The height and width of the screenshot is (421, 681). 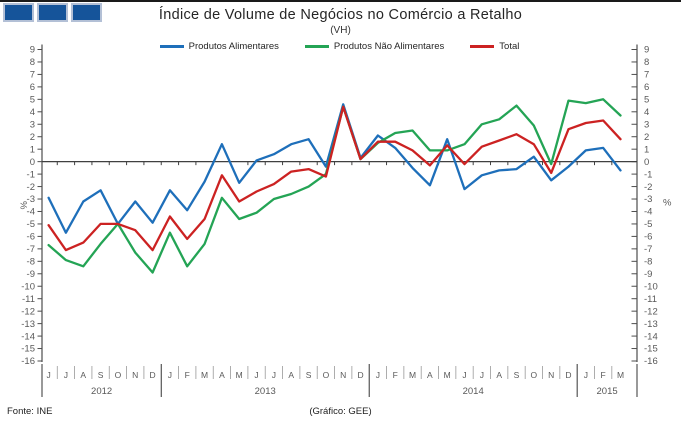 I want to click on y-tick-label-right: -1, so click(x=648, y=174).